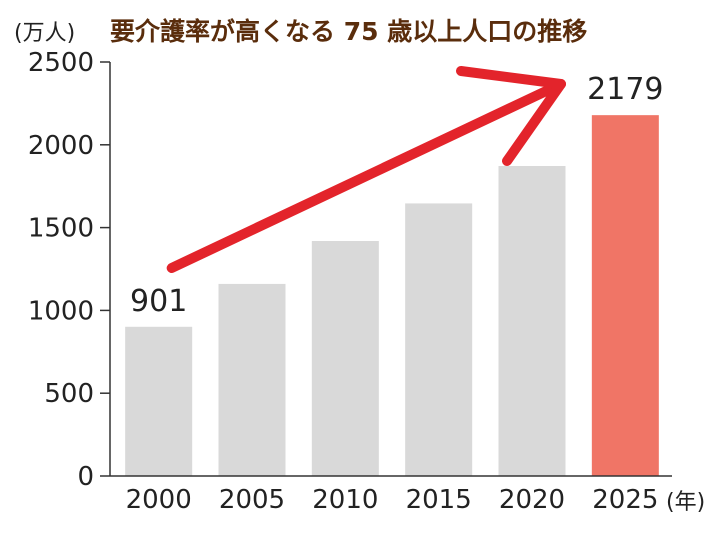 The image size is (726, 545). Describe the element at coordinates (69, 394) in the screenshot. I see `y-tick-label: 500` at that location.